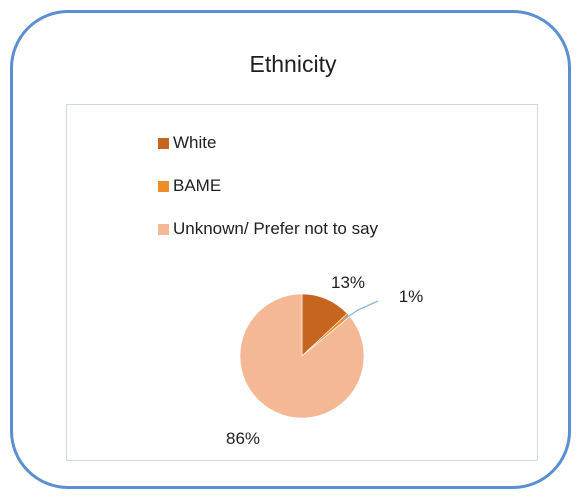  I want to click on legend-label-unknown: Unknown/ Prefer not to say, so click(276, 228).